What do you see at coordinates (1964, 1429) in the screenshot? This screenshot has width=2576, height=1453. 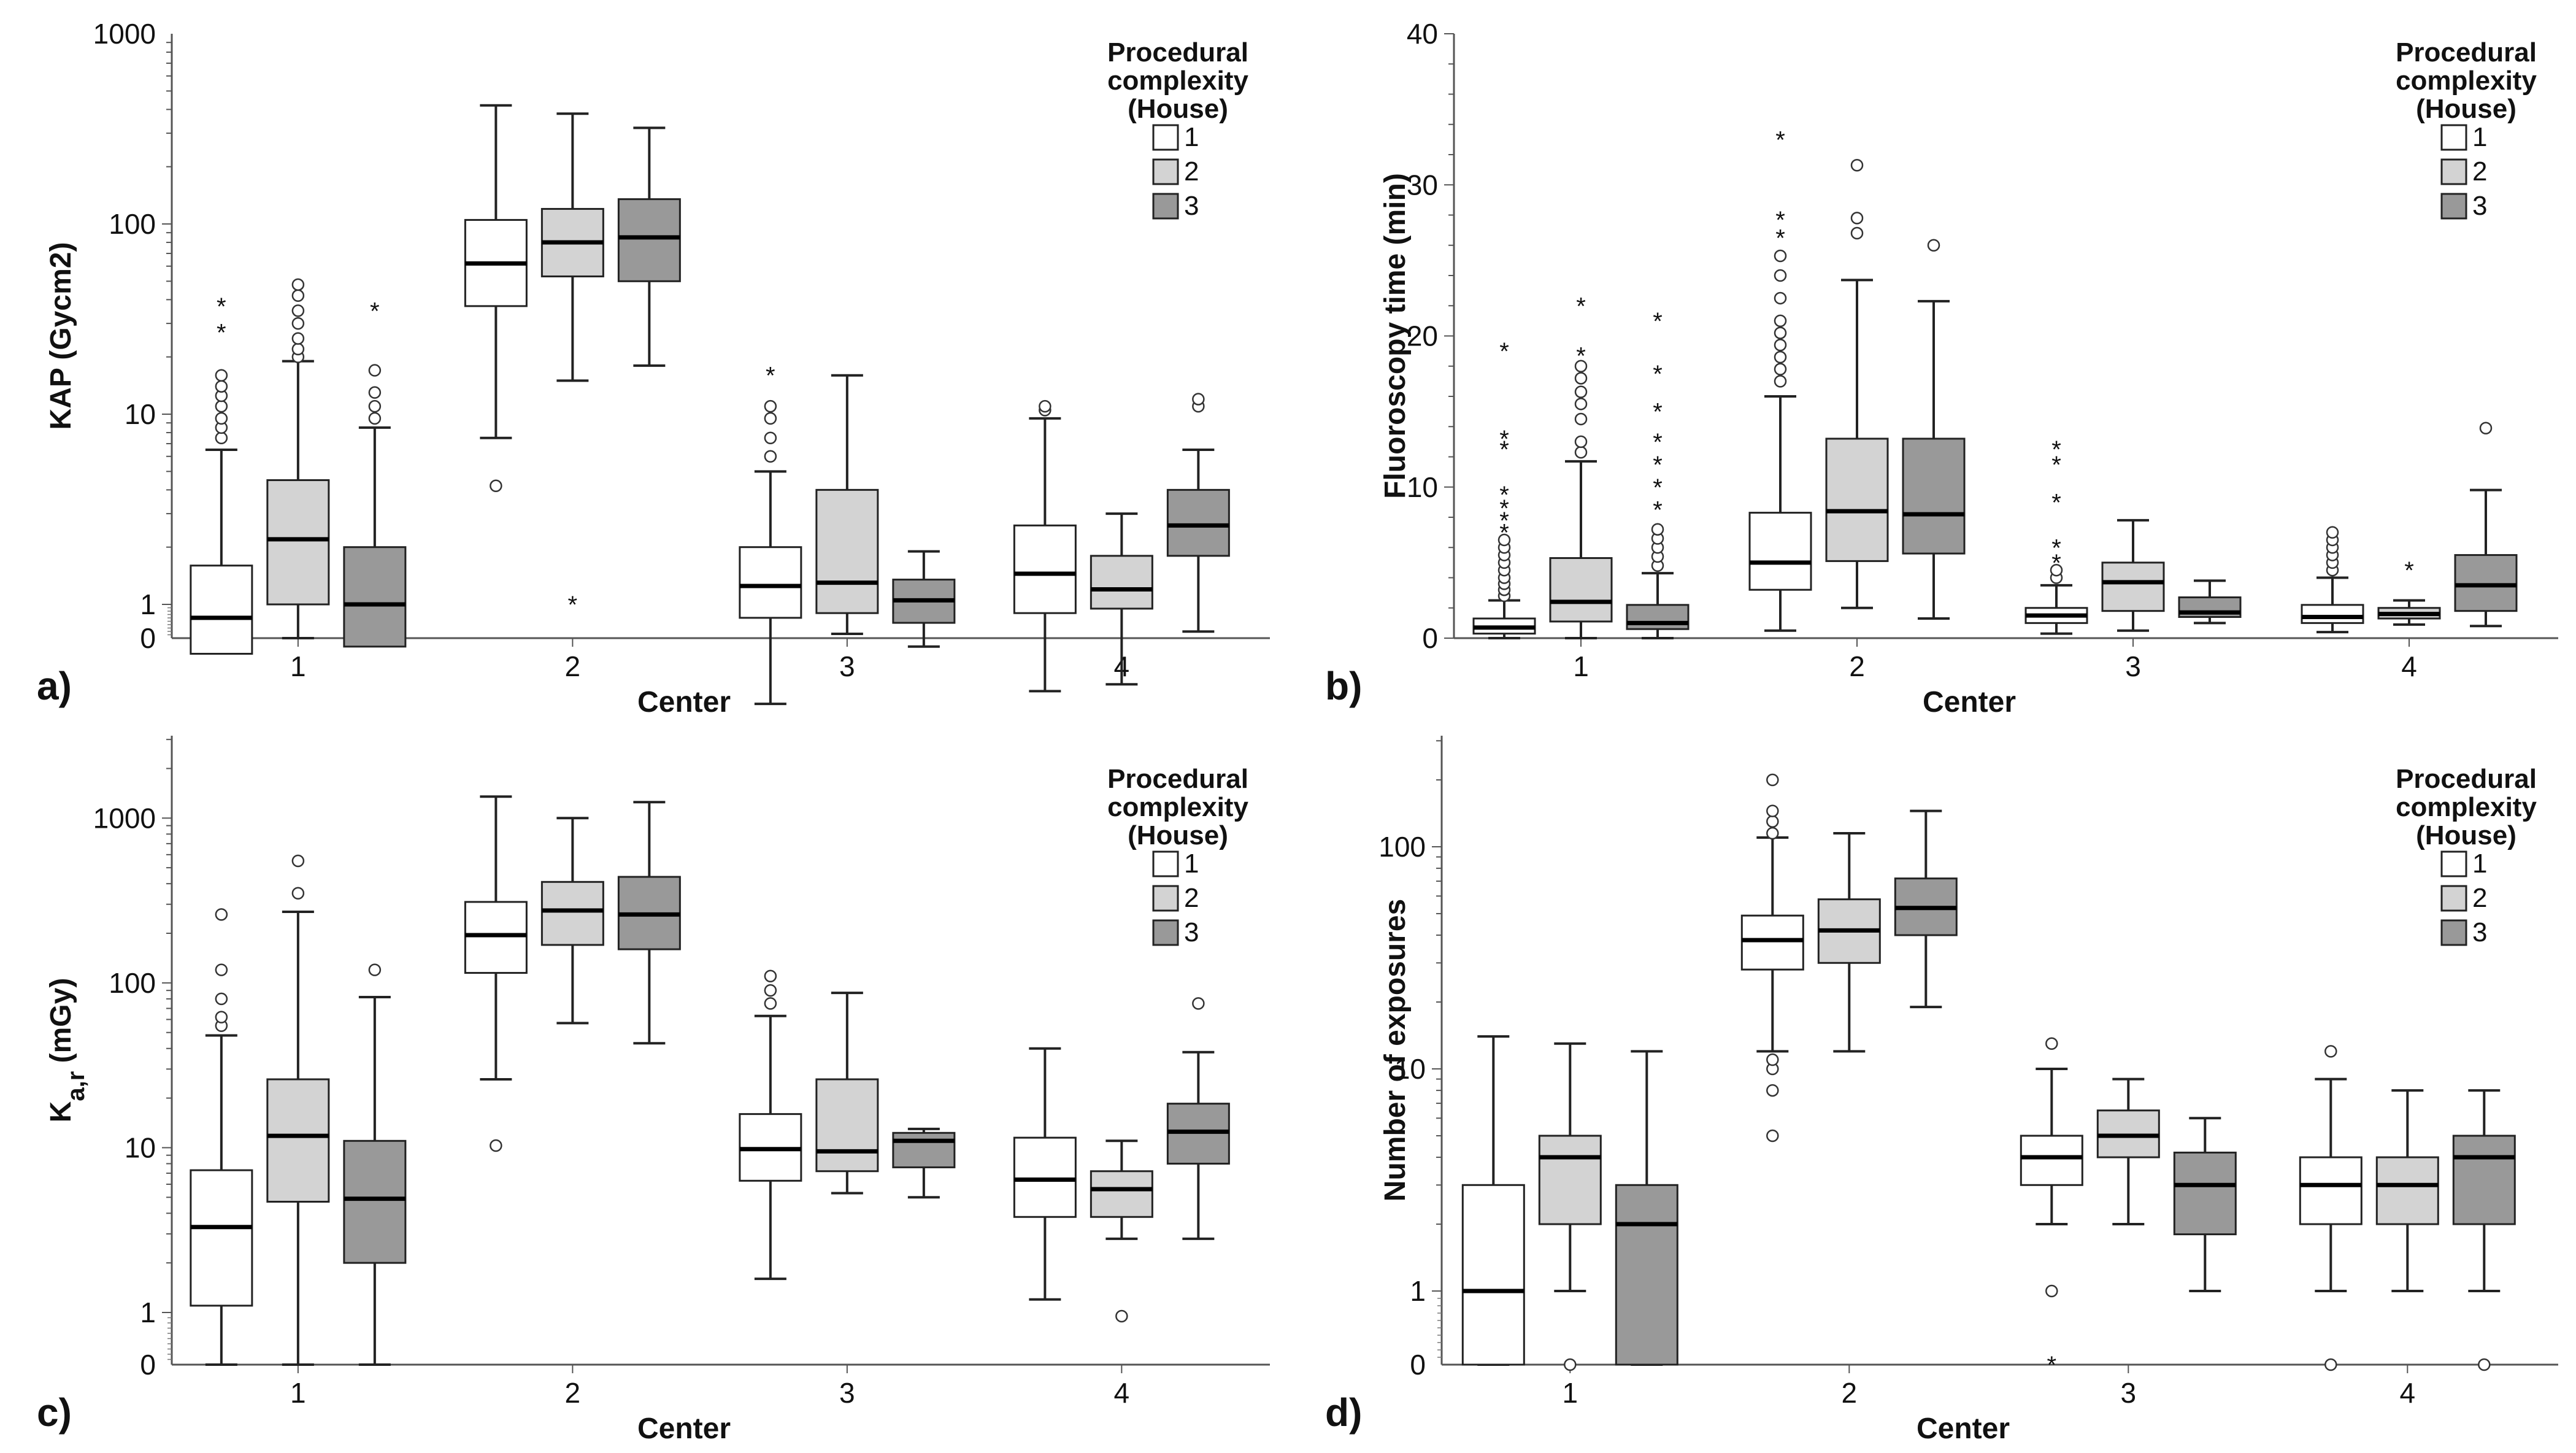 I see `x-axis-title: Center` at bounding box center [1964, 1429].